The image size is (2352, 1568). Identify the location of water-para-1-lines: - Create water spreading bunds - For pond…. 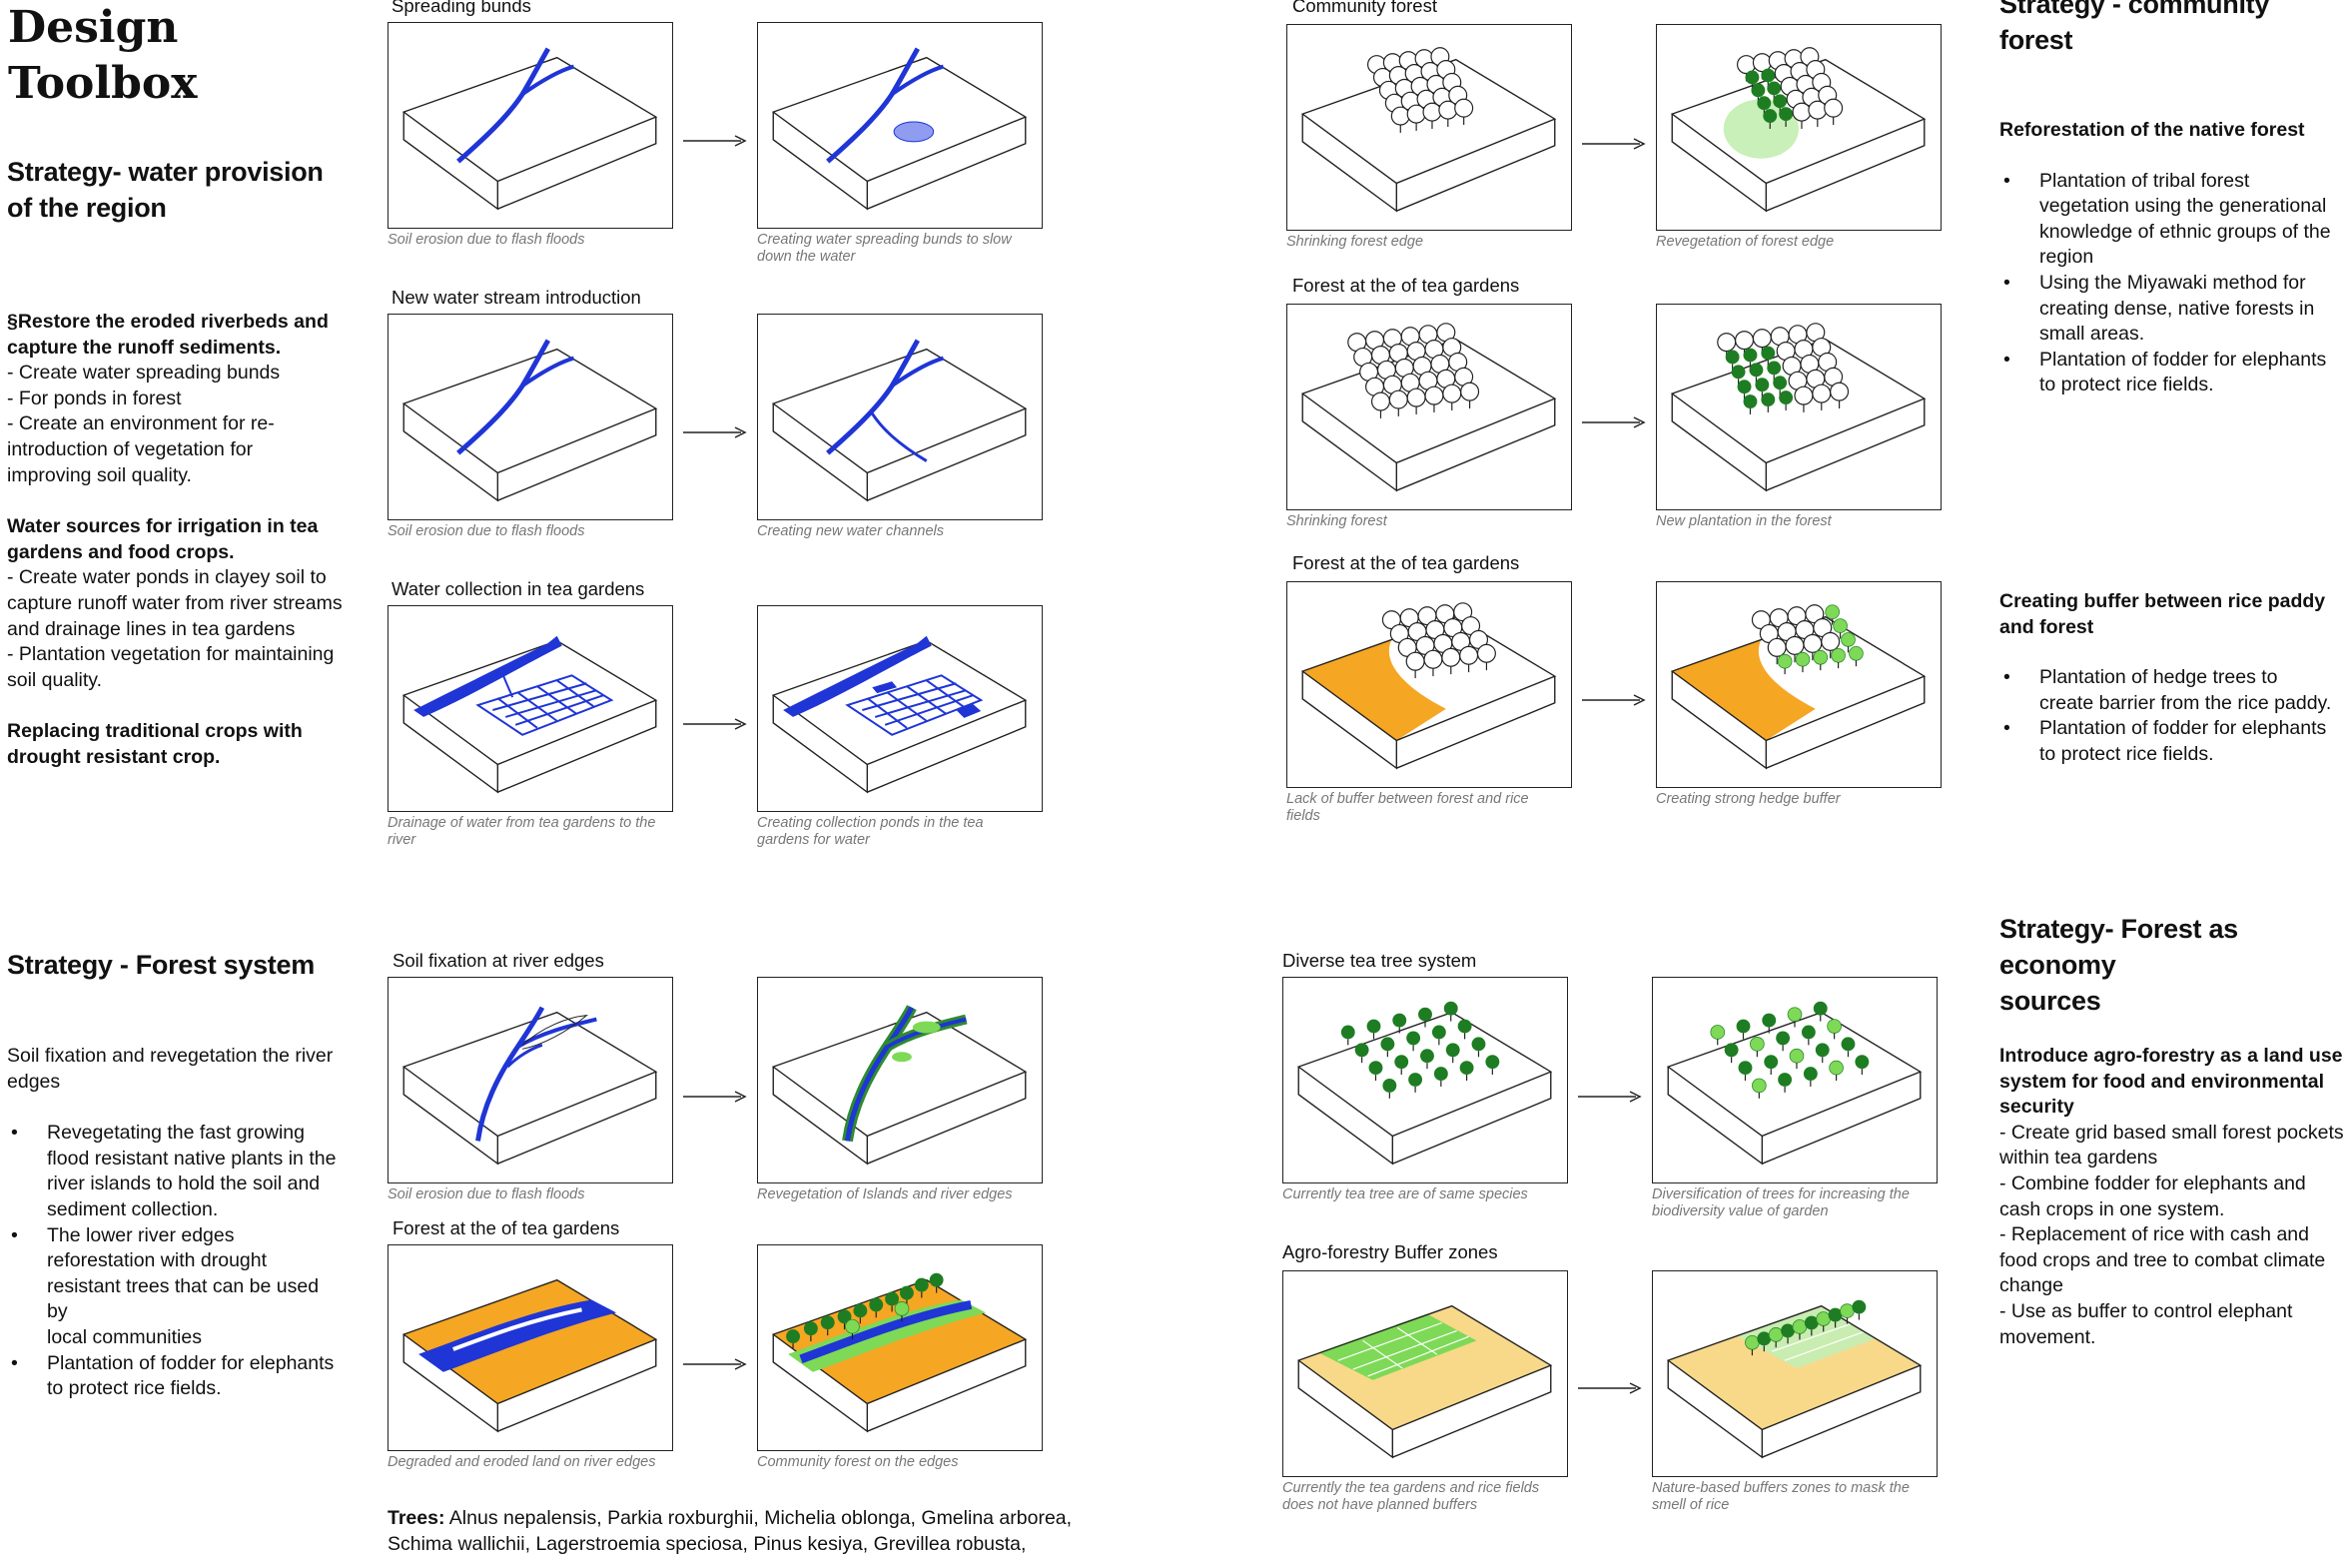
(144, 424).